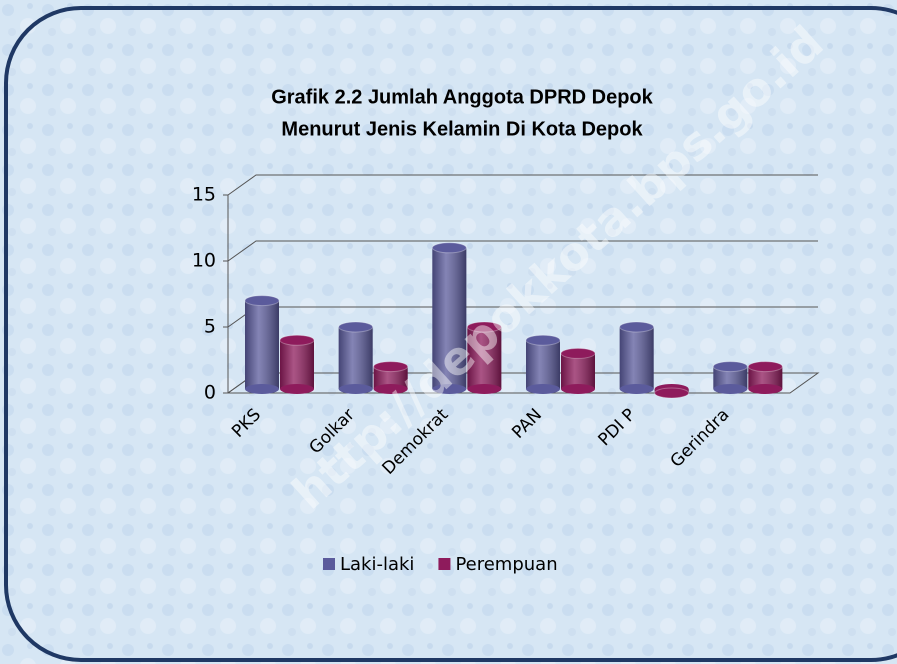 This screenshot has height=664, width=897. What do you see at coordinates (462, 97) in the screenshot?
I see `chart-title: Grafik 2.2 Jumlah Anggota DPRD Depok` at bounding box center [462, 97].